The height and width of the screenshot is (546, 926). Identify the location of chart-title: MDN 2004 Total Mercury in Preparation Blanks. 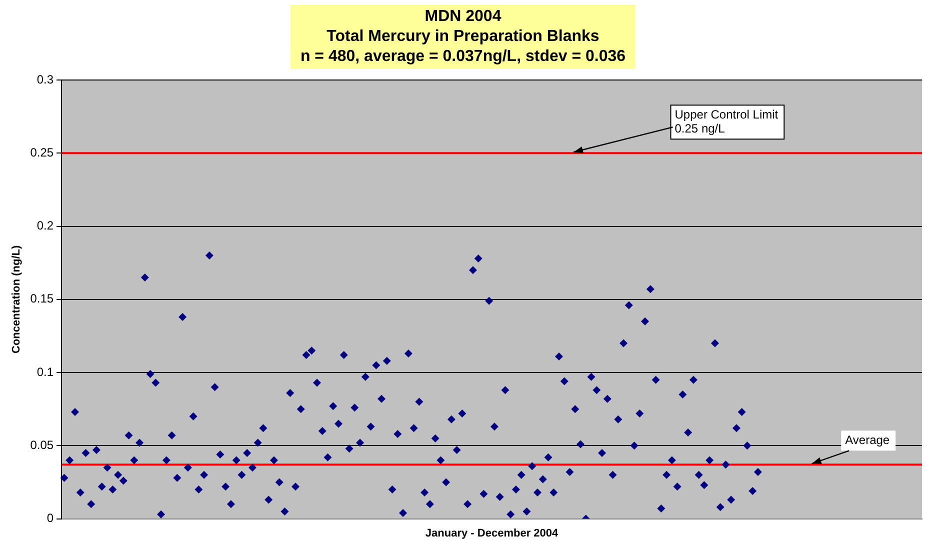
(463, 27).